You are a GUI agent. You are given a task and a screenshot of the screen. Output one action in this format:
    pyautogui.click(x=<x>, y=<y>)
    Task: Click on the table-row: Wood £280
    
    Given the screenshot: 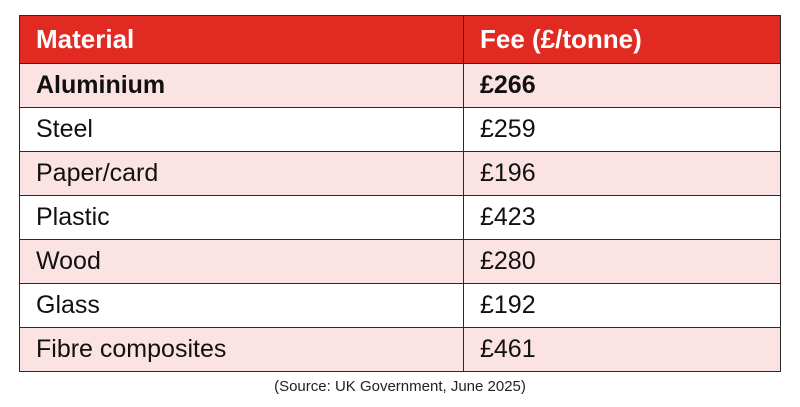 What is the action you would take?
    pyautogui.click(x=400, y=261)
    